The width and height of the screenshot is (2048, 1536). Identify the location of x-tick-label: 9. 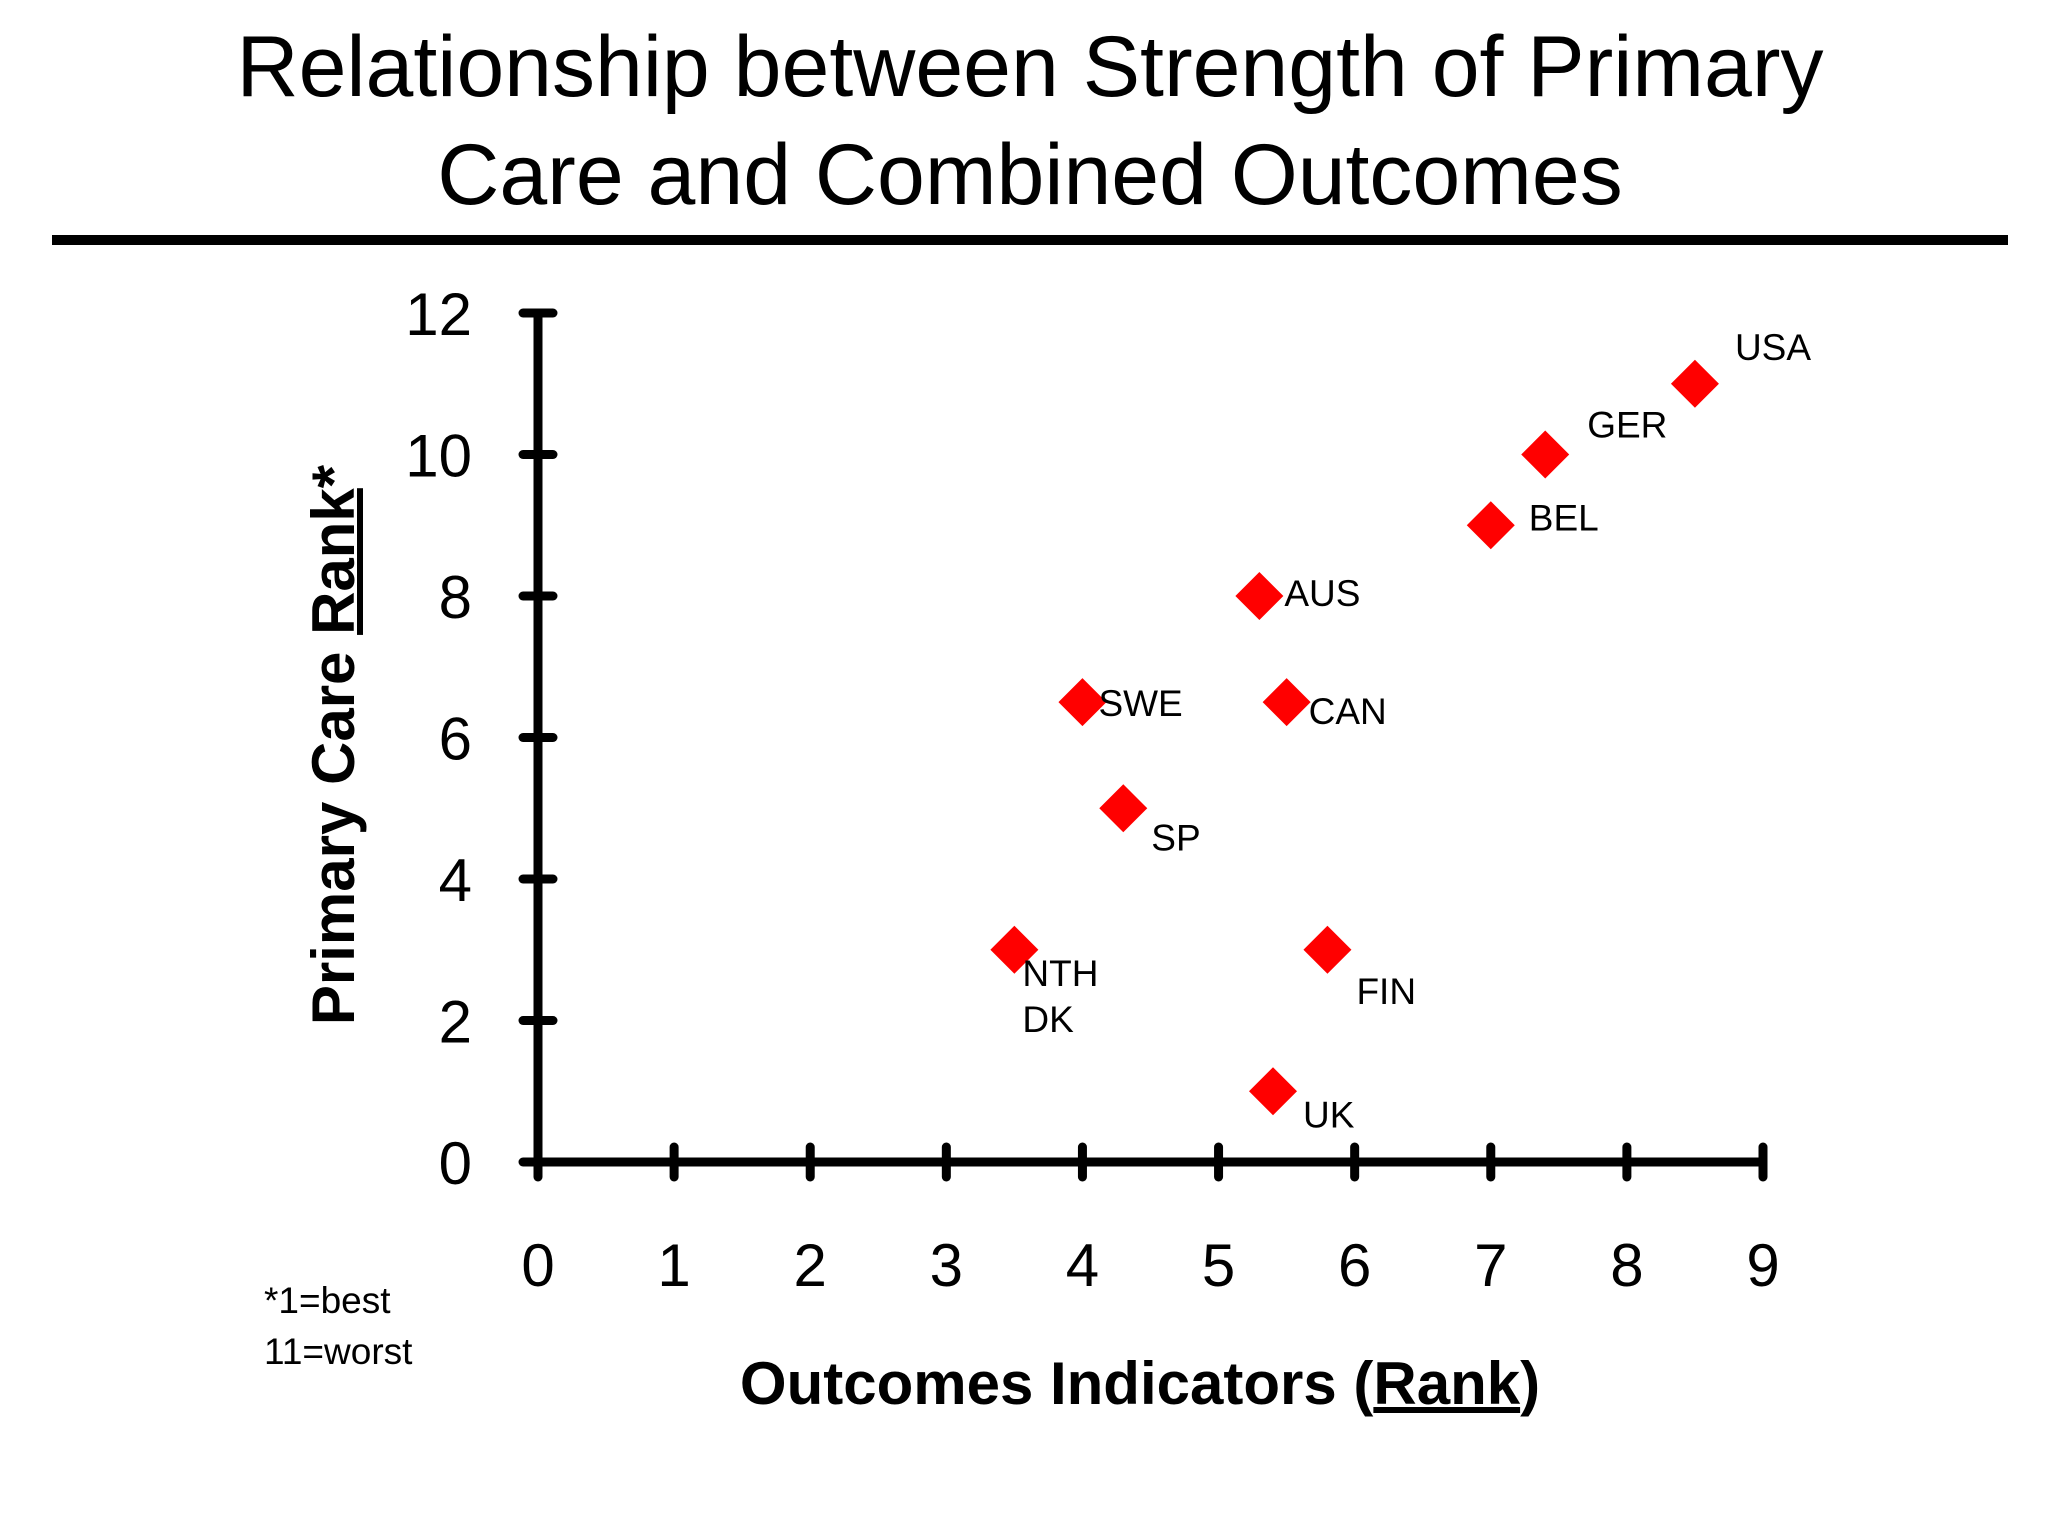
(1762, 1265).